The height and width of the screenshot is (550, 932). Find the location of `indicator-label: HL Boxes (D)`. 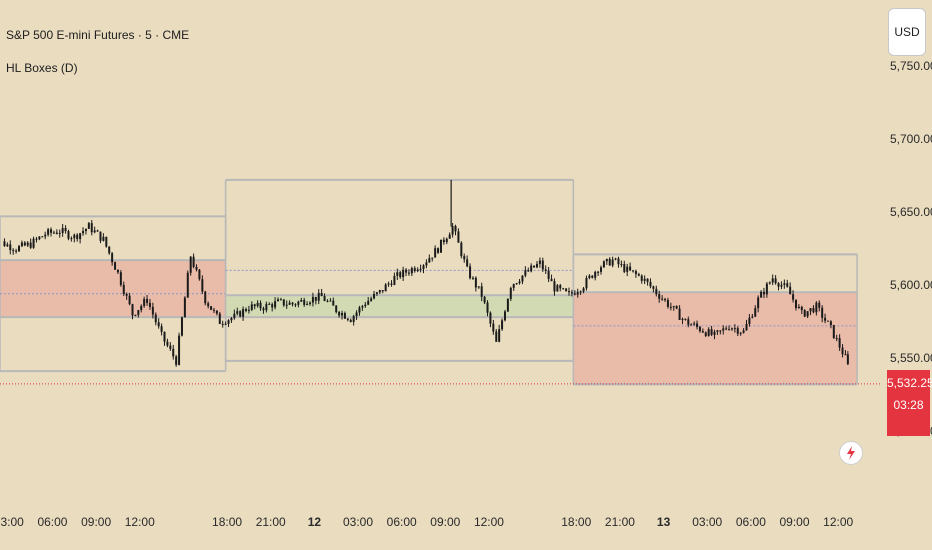

indicator-label: HL Boxes (D) is located at coordinates (42, 68).